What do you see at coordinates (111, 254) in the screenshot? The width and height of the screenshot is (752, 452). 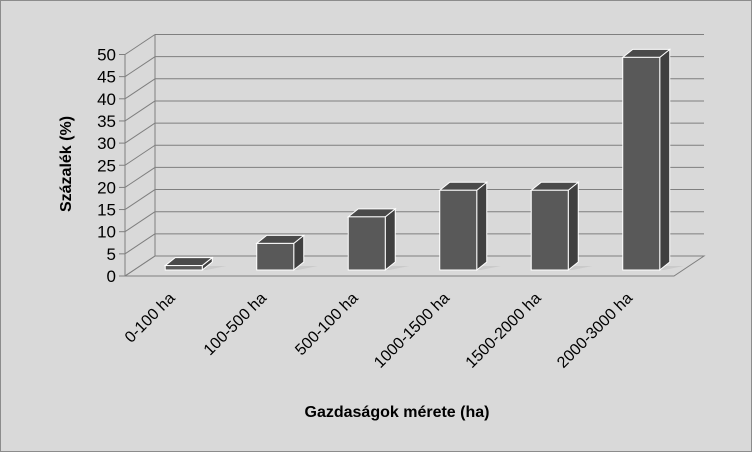 I see `y-tick-label: 5` at bounding box center [111, 254].